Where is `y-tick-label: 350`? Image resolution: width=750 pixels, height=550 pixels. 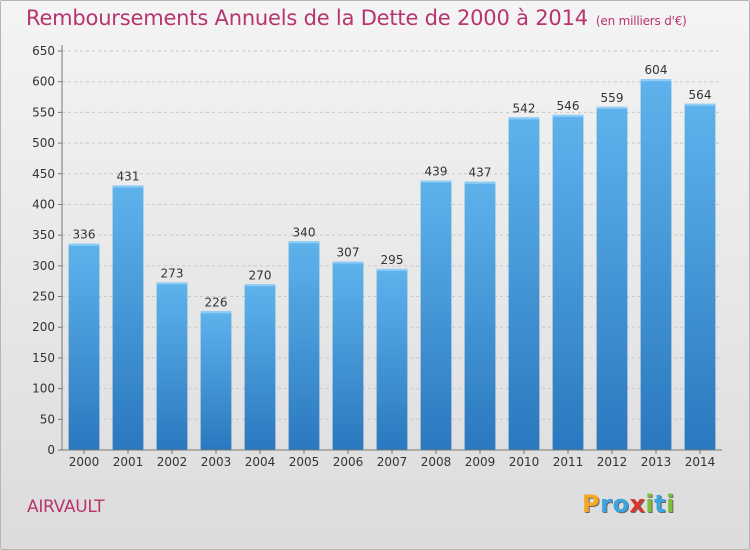 y-tick-label: 350 is located at coordinates (43, 235).